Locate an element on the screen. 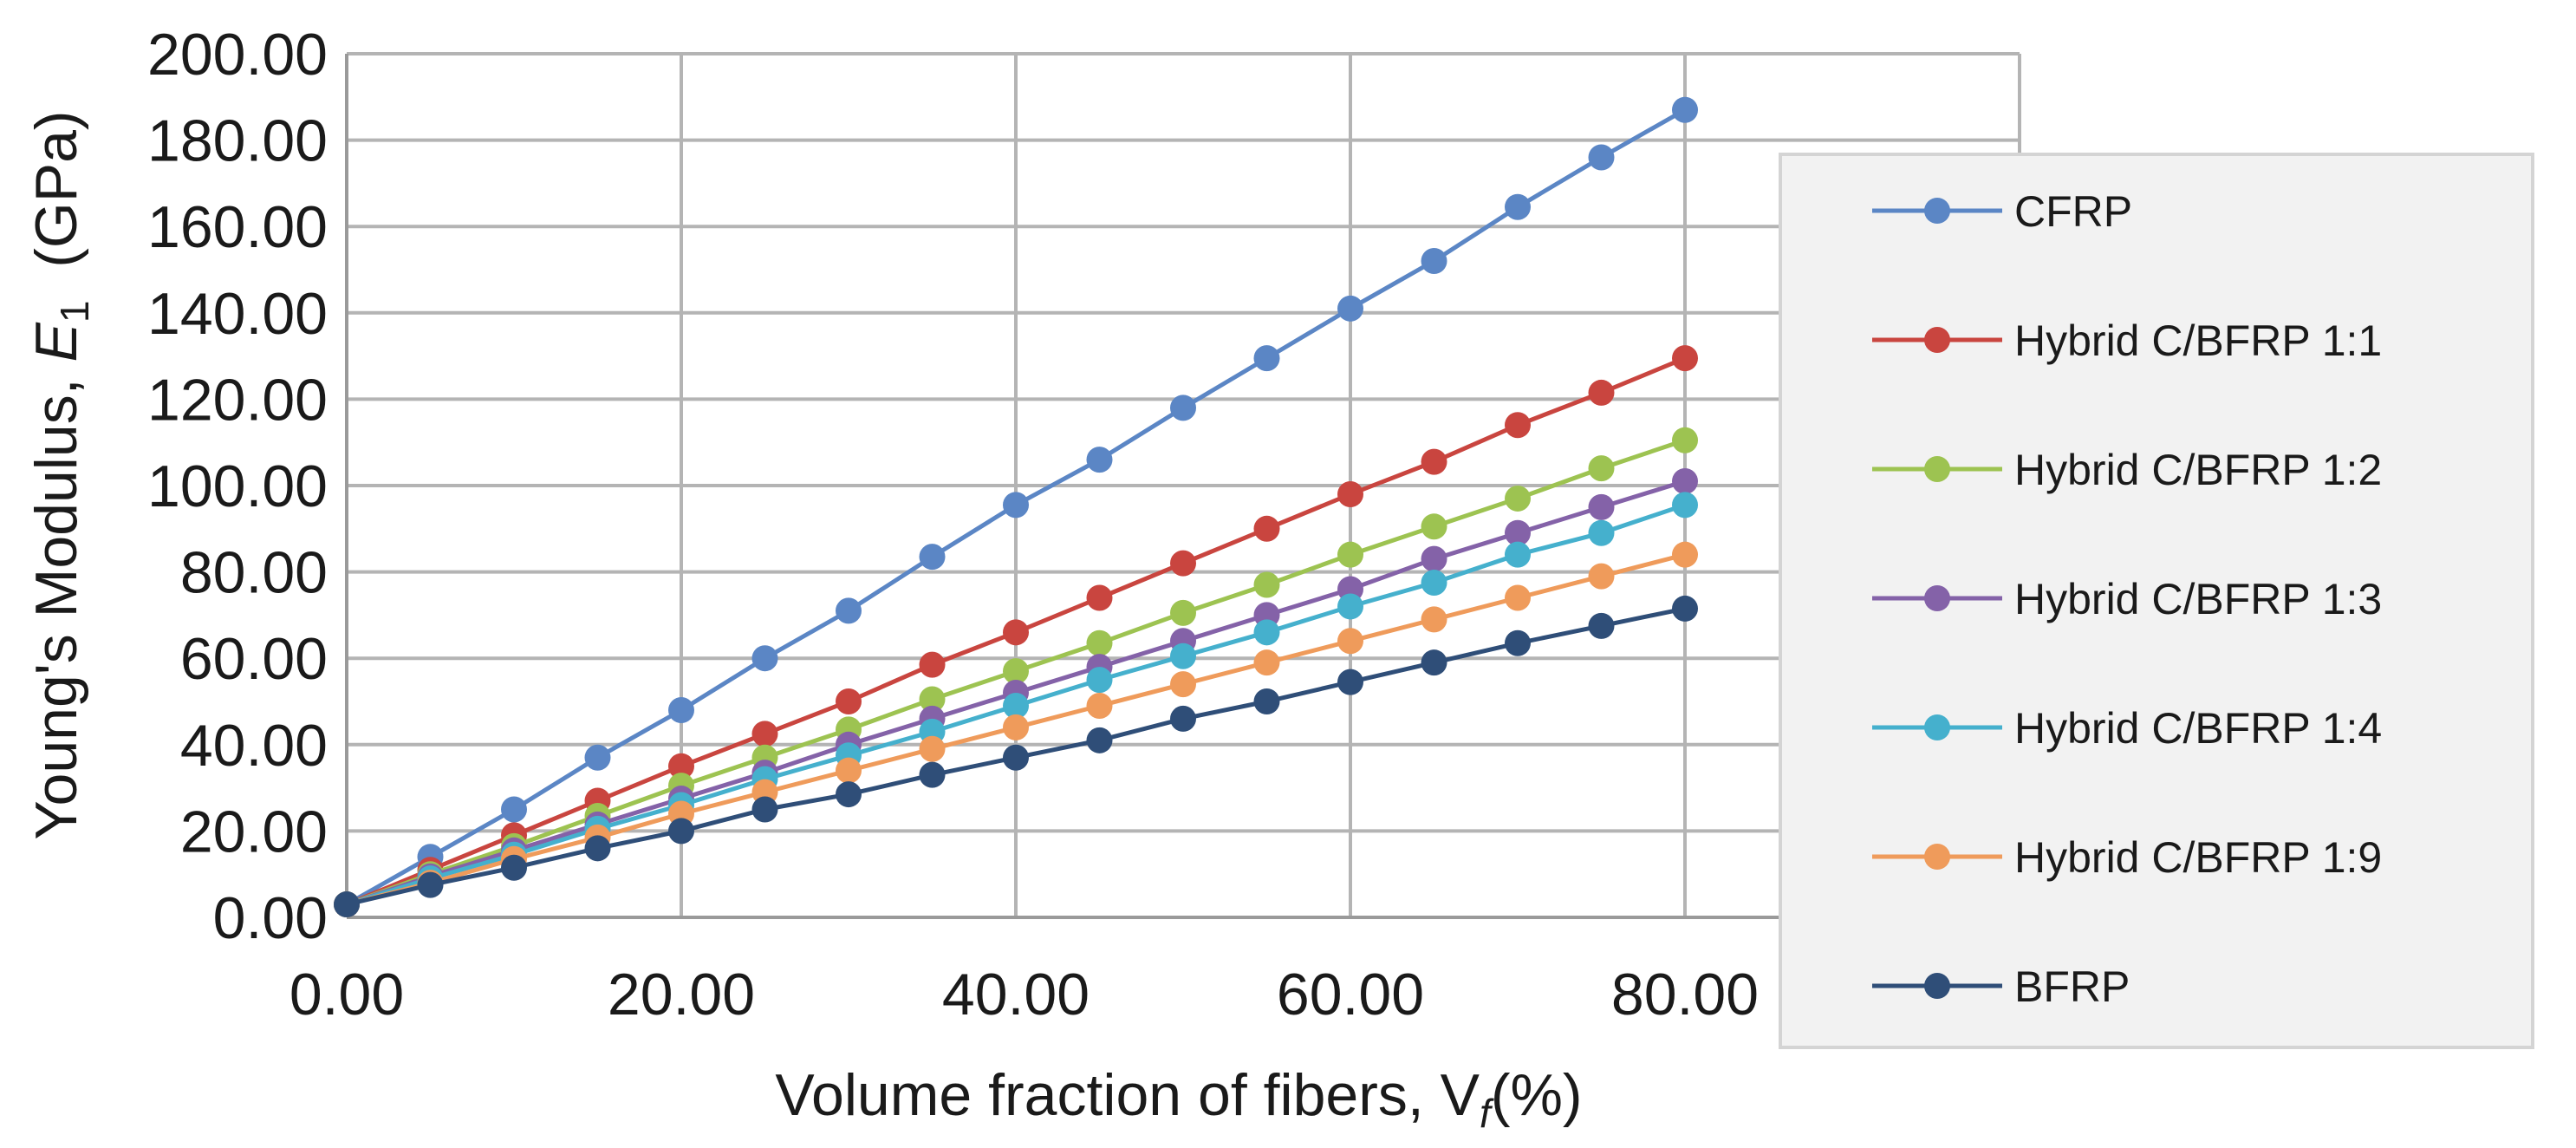  legend-label: BFRP is located at coordinates (2072, 987).